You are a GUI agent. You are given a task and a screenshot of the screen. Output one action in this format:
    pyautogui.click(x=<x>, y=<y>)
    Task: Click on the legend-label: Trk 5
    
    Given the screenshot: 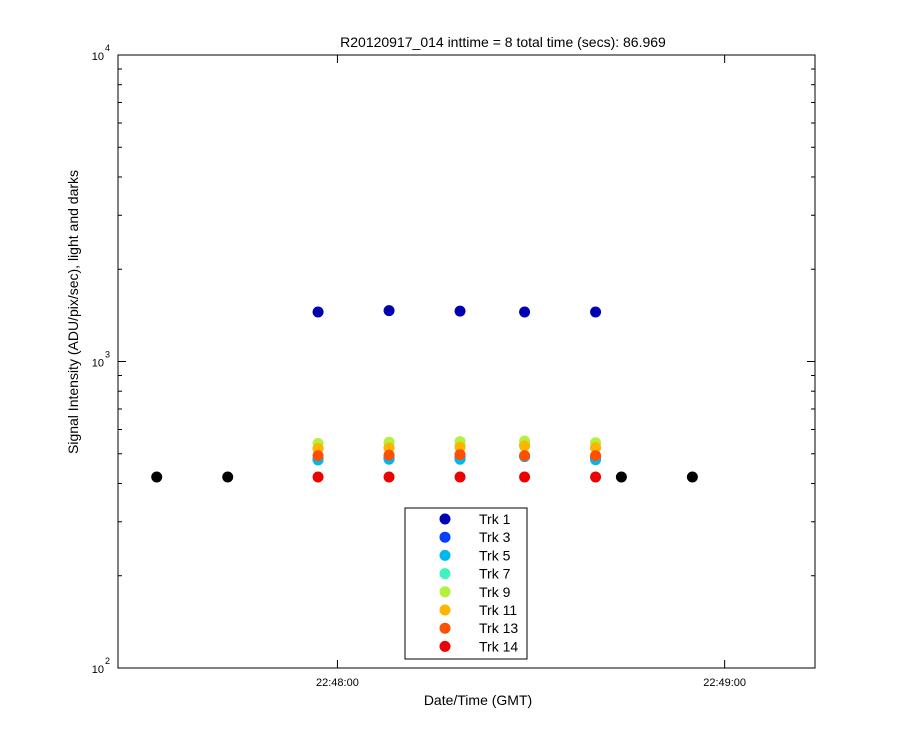 What is the action you would take?
    pyautogui.click(x=495, y=555)
    